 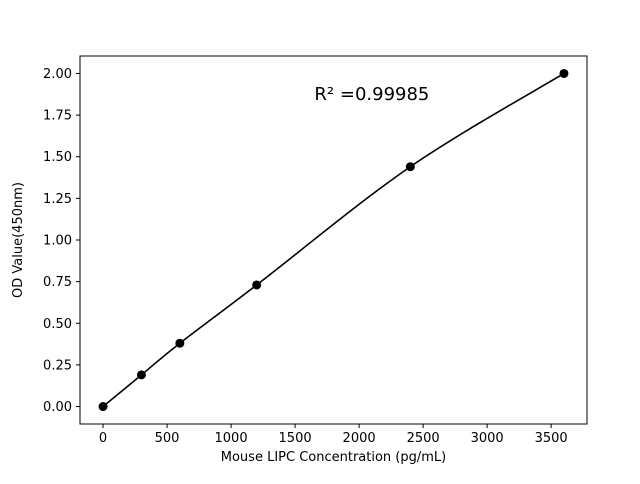 I want to click on x-tick-label: 500, so click(x=167, y=438).